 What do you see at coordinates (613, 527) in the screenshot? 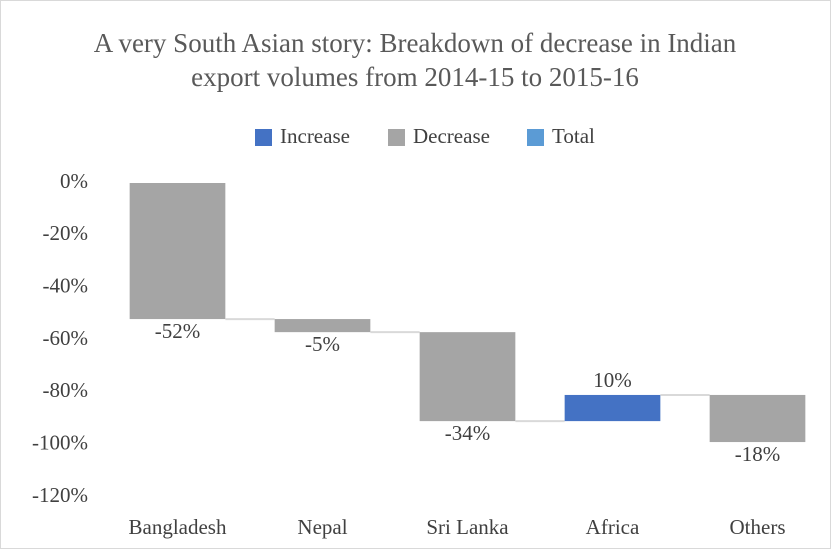
I see `x-tick-label: Africa` at bounding box center [613, 527].